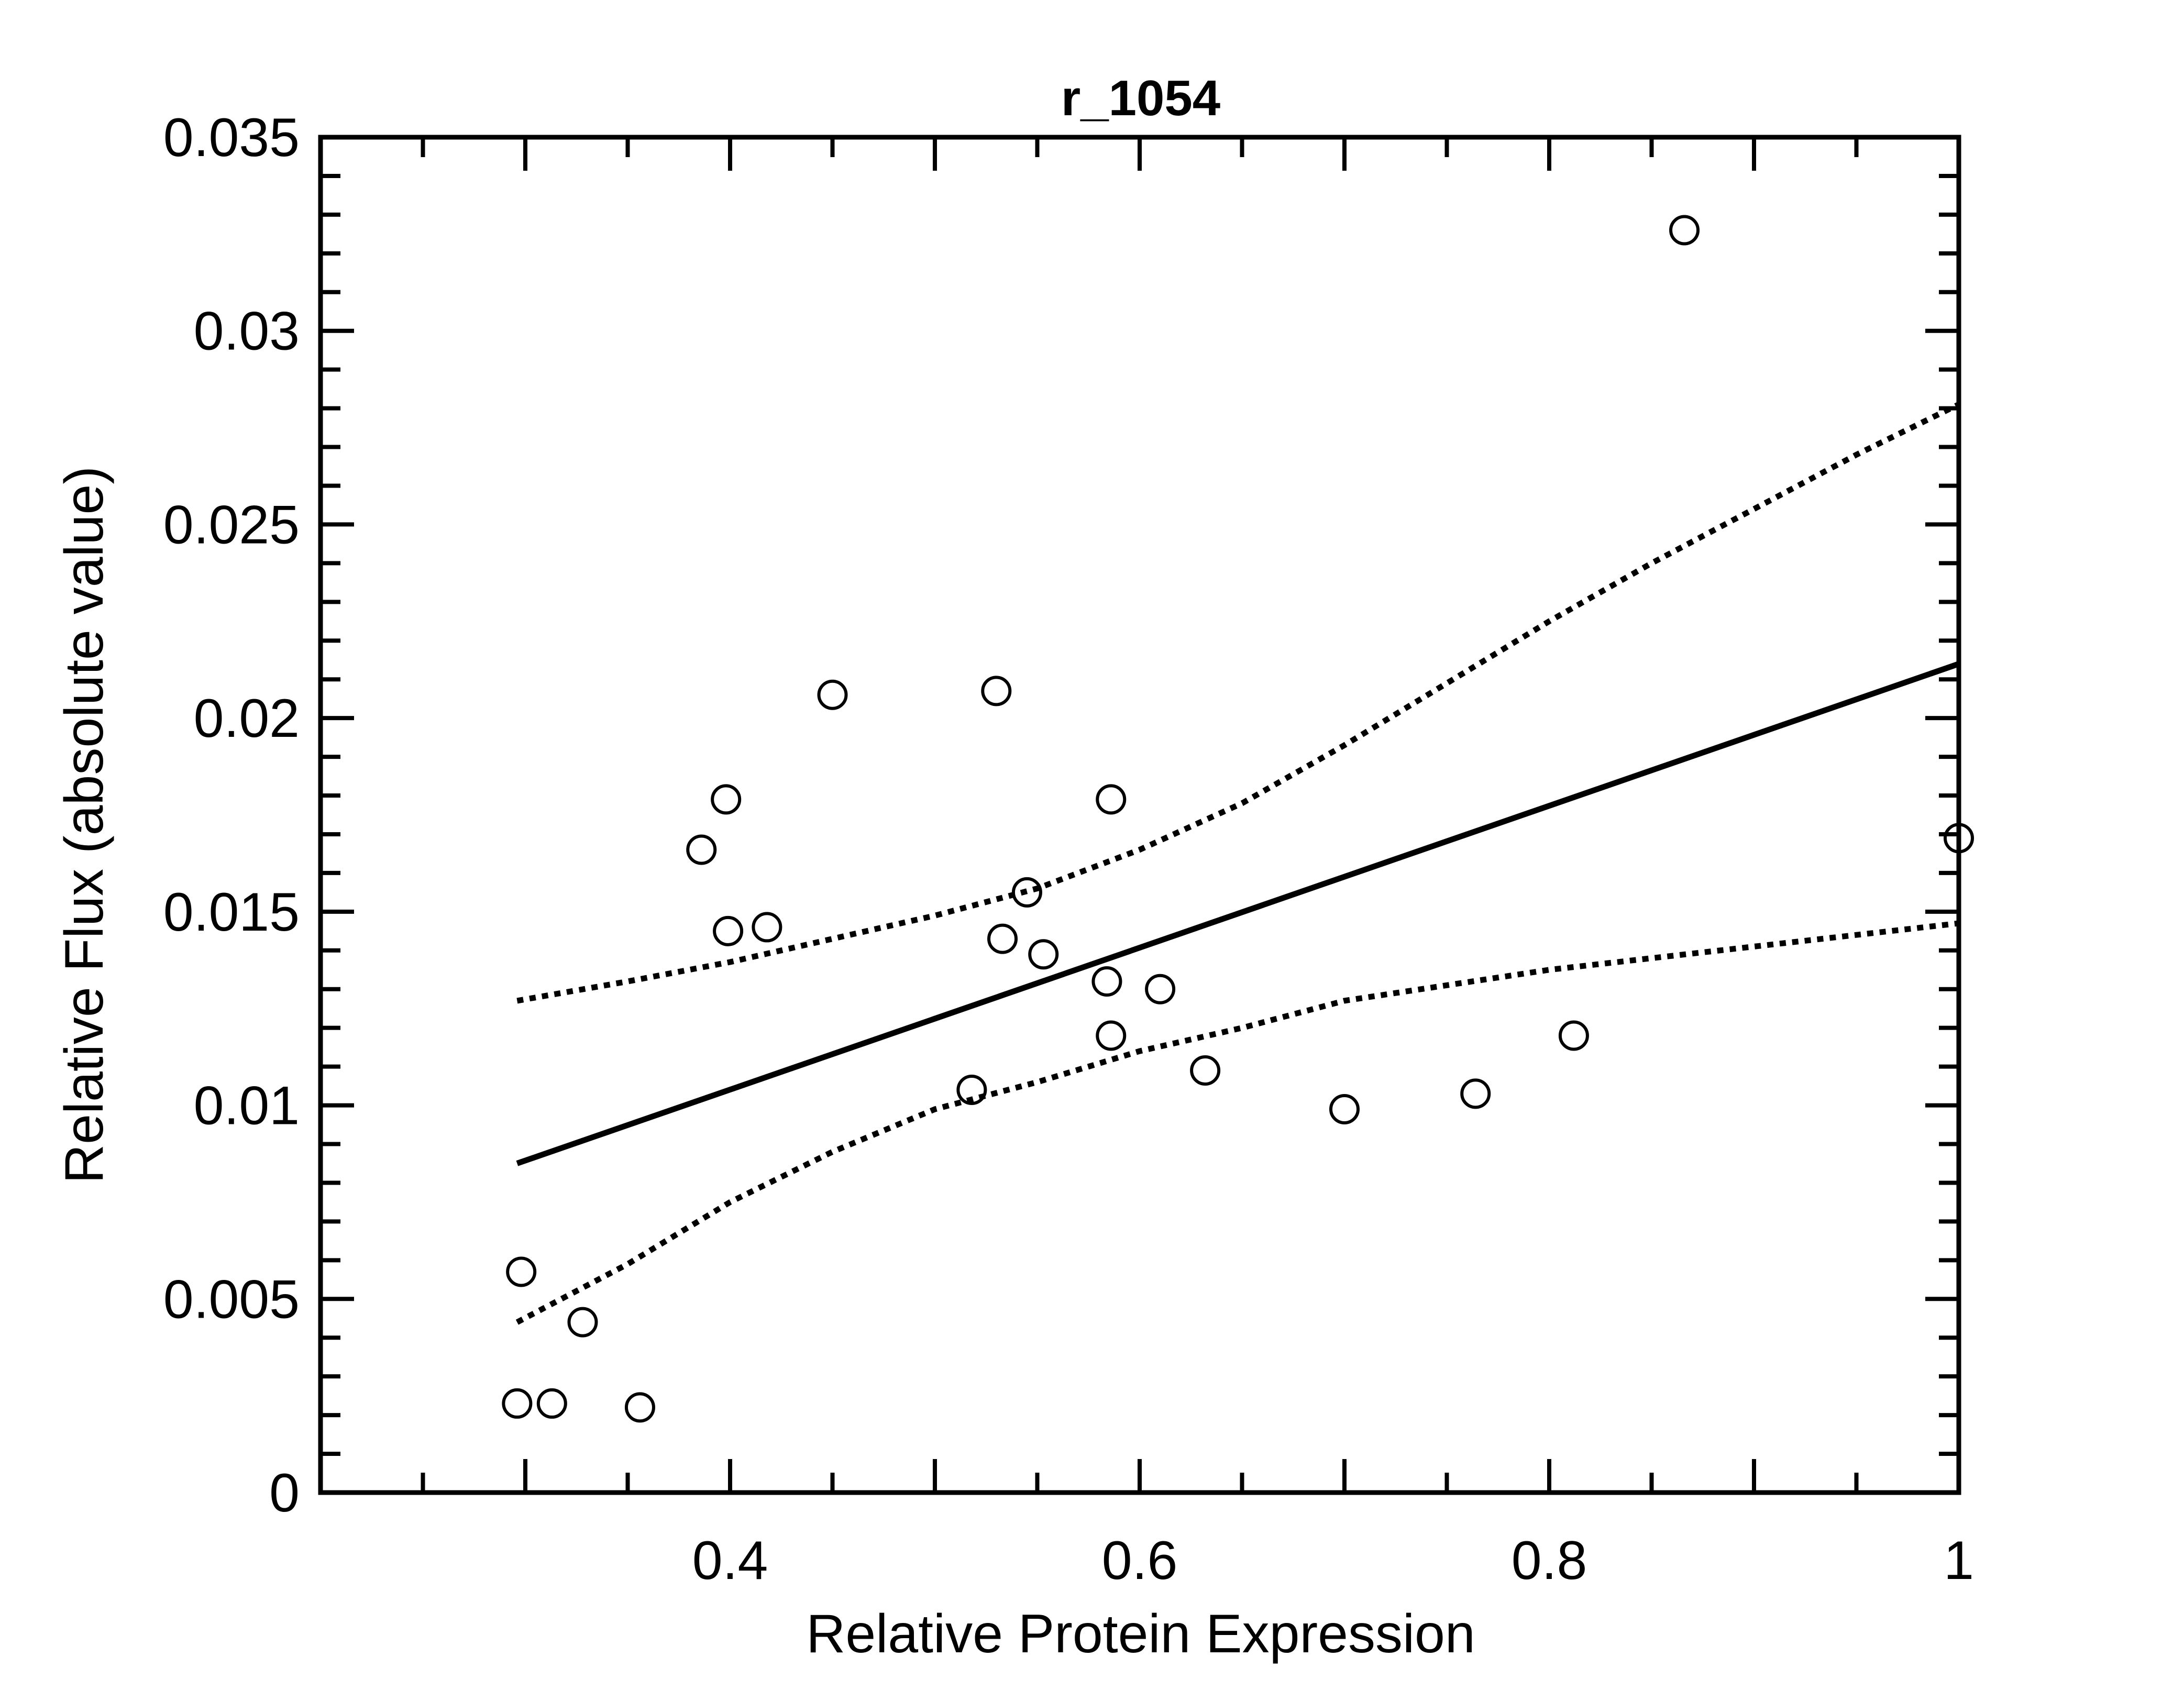 This screenshot has height=1690, width=2184. I want to click on y-tick-label: 0.015, so click(232, 912).